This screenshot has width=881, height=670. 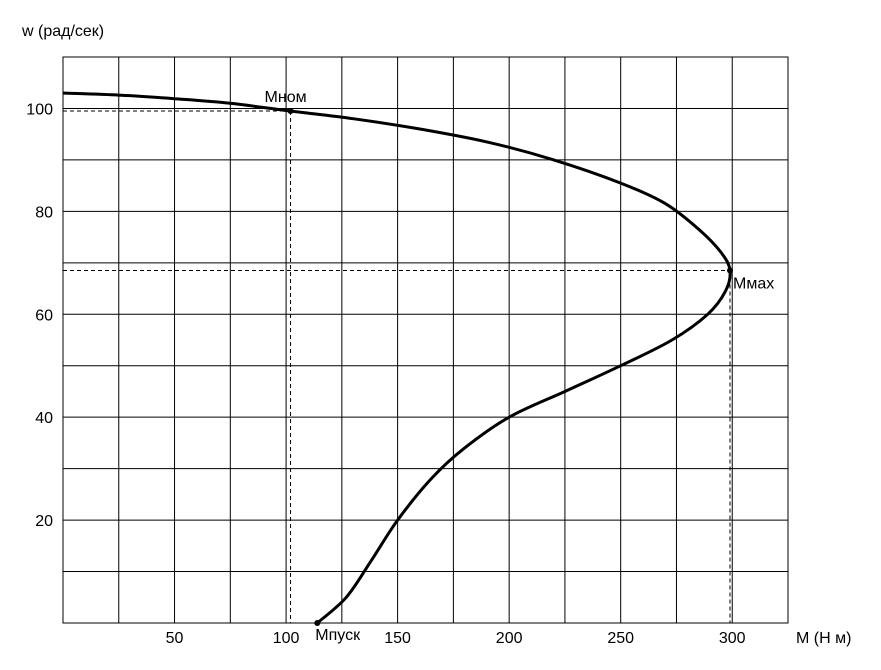 I want to click on annotation-label: Мпуск, so click(x=338, y=635).